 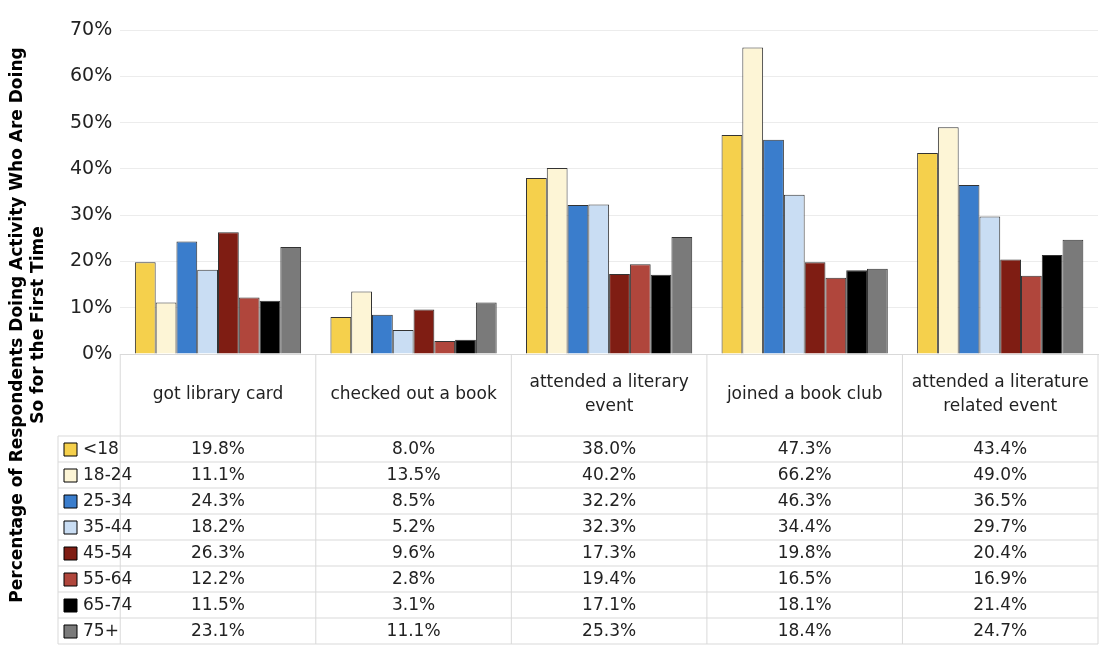 I want to click on legend-label: 35-44, so click(x=108, y=526).